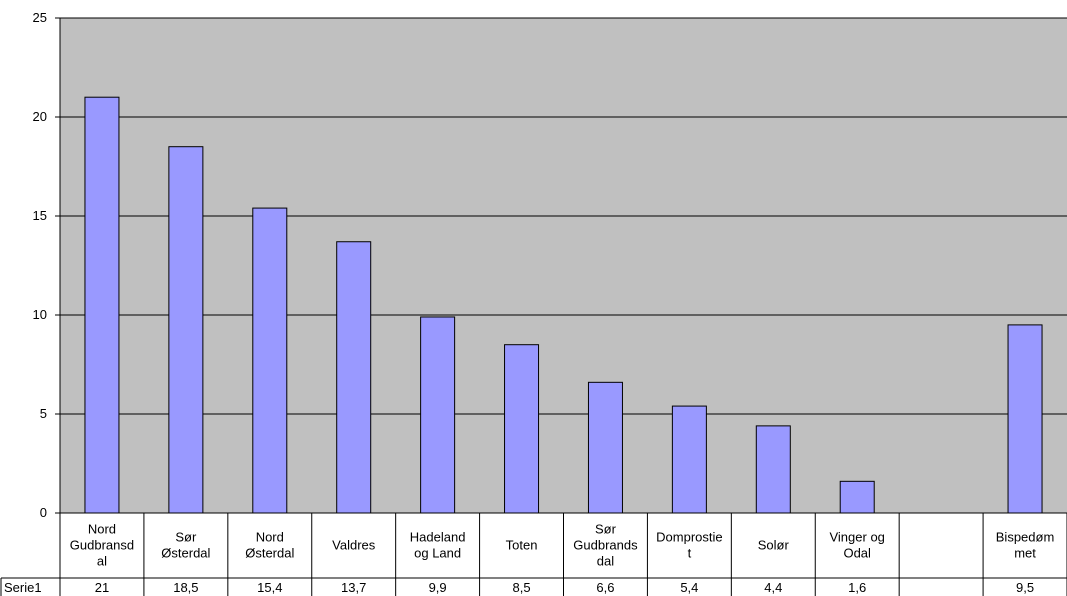  What do you see at coordinates (40, 17) in the screenshot?
I see `y-tick-label: 25` at bounding box center [40, 17].